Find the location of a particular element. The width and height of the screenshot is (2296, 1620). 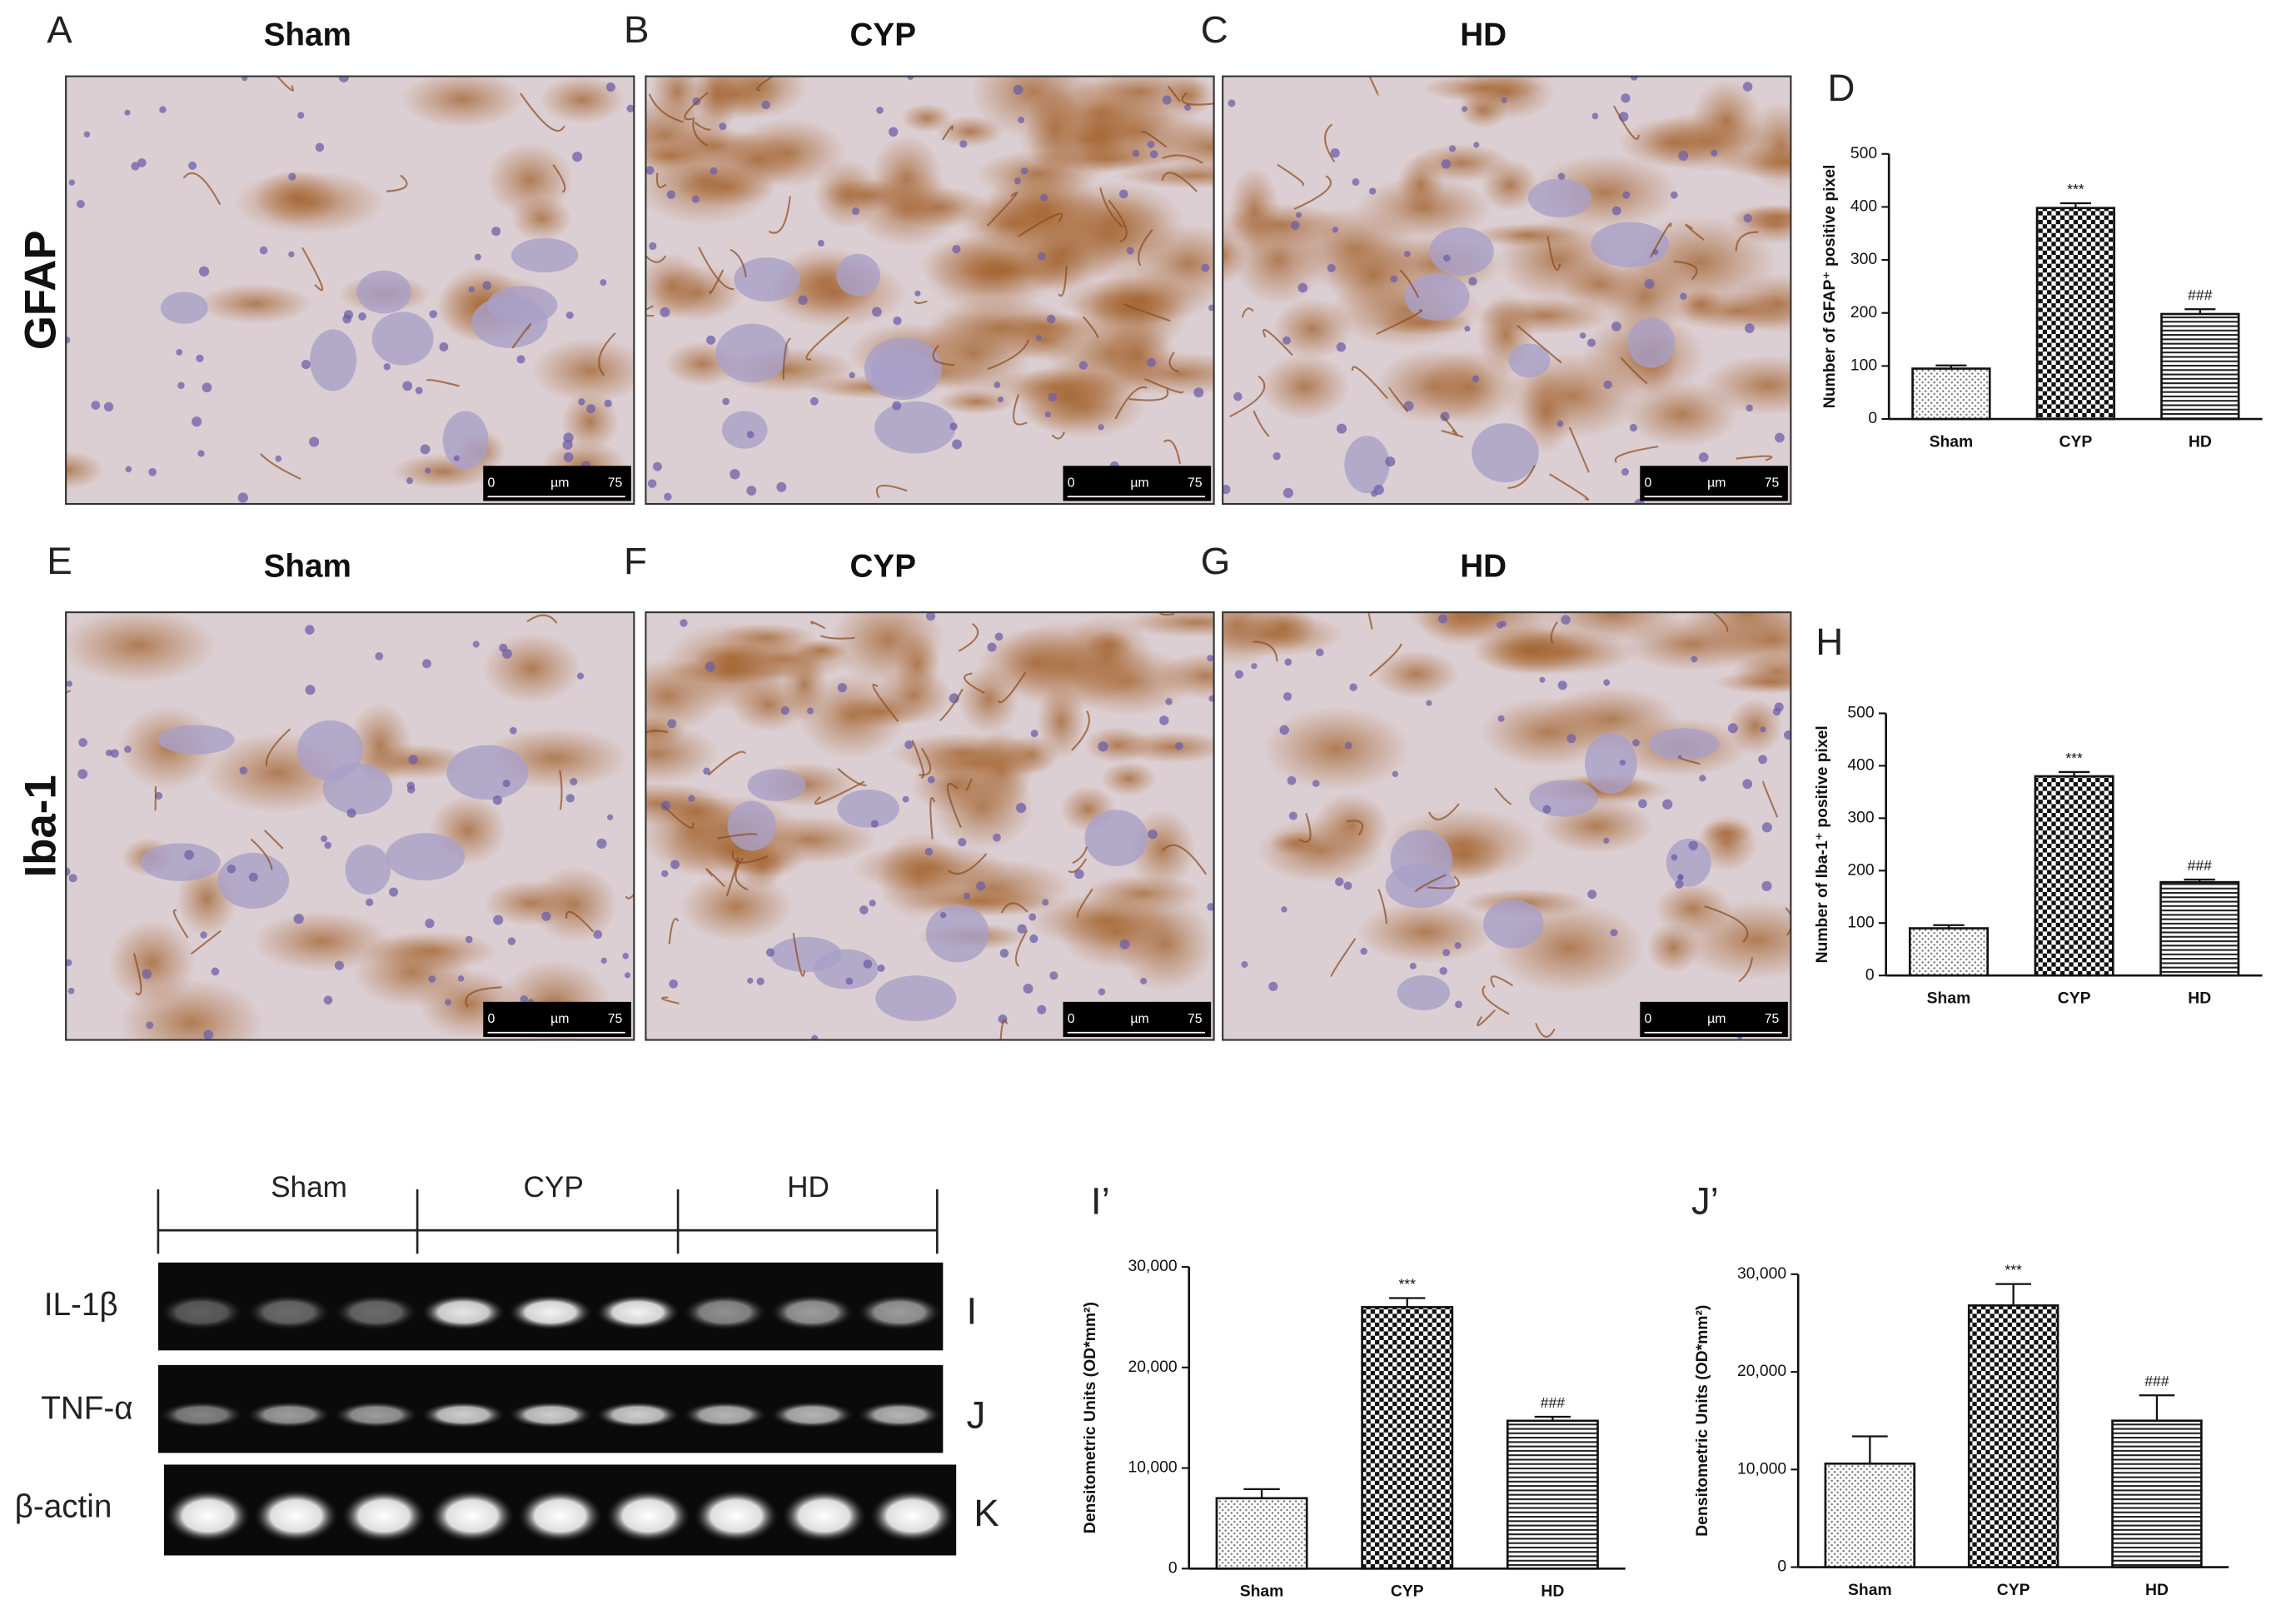

panel-letter: C is located at coordinates (1215, 29).